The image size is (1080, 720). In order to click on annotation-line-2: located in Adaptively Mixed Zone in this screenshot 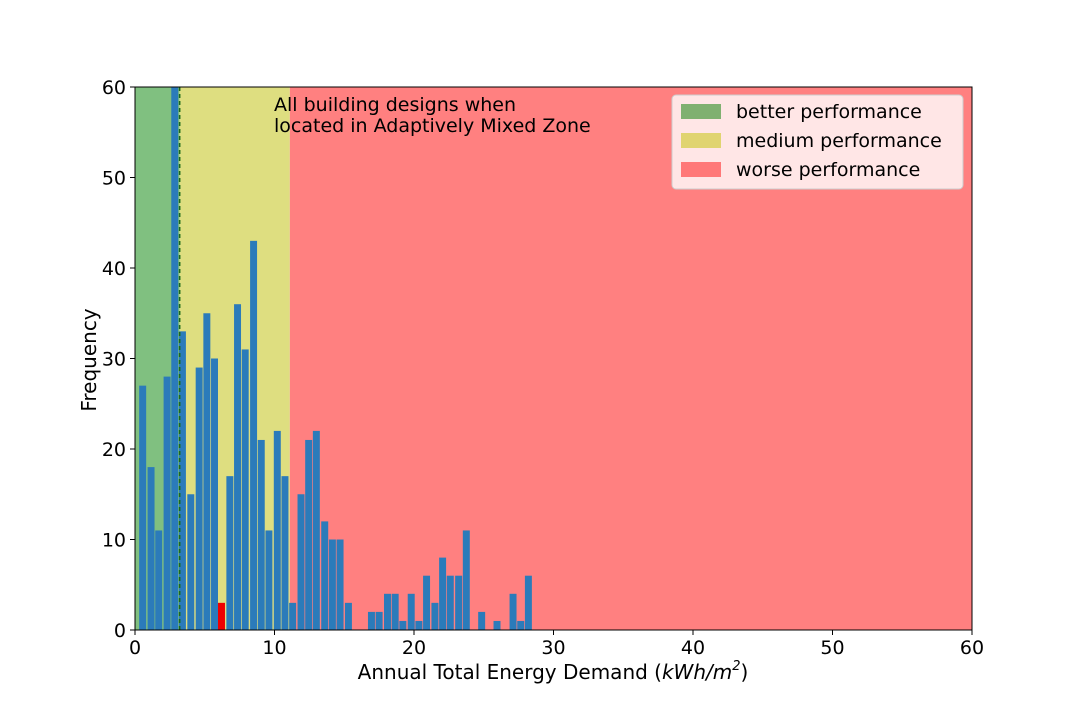, I will do `click(432, 126)`.